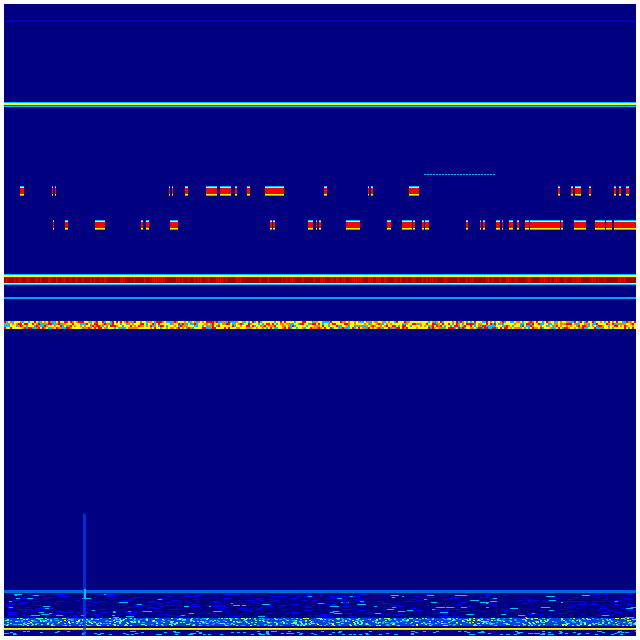 This screenshot has width=640, height=640. Describe the element at coordinates (85, 594) in the screenshot. I see `vertical-streak` at that location.